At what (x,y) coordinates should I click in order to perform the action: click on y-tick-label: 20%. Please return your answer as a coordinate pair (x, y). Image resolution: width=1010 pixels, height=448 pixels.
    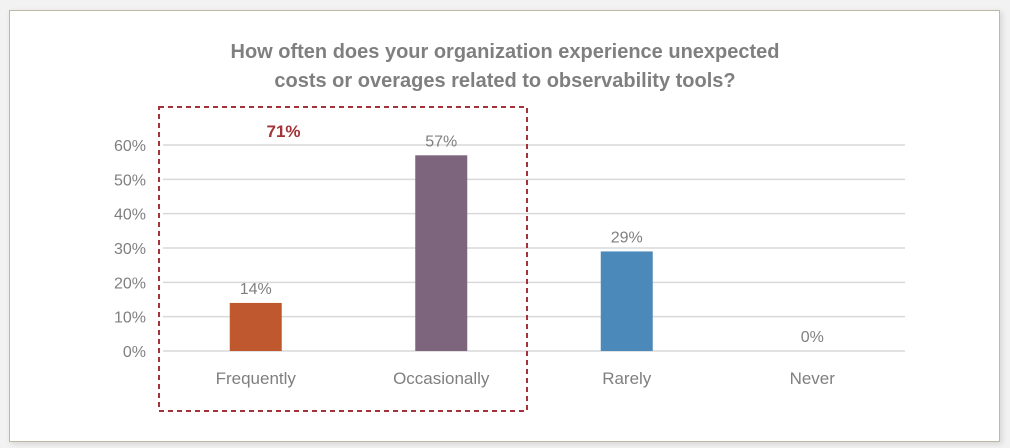
    Looking at the image, I should click on (130, 283).